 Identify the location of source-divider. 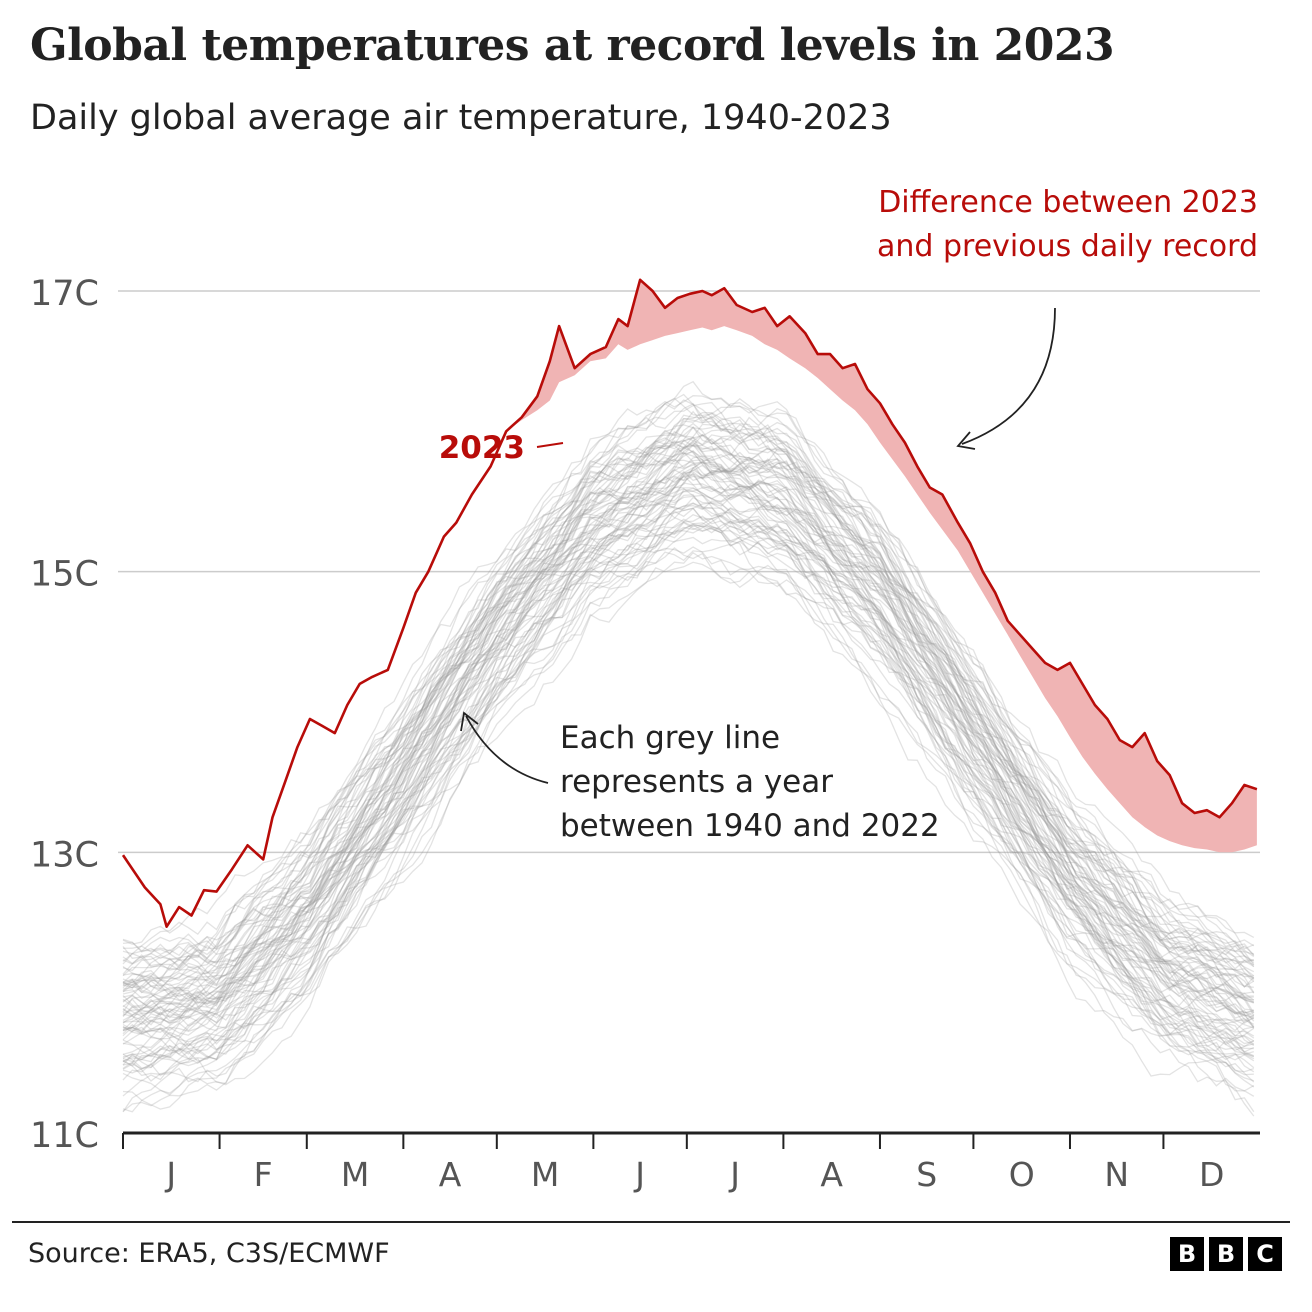
(651, 1222).